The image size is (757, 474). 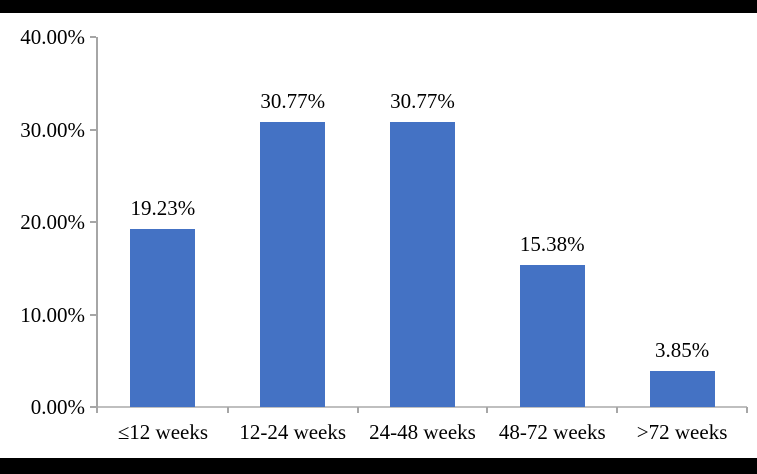 What do you see at coordinates (378, 466) in the screenshot?
I see `bottom-letterbox-bar` at bounding box center [378, 466].